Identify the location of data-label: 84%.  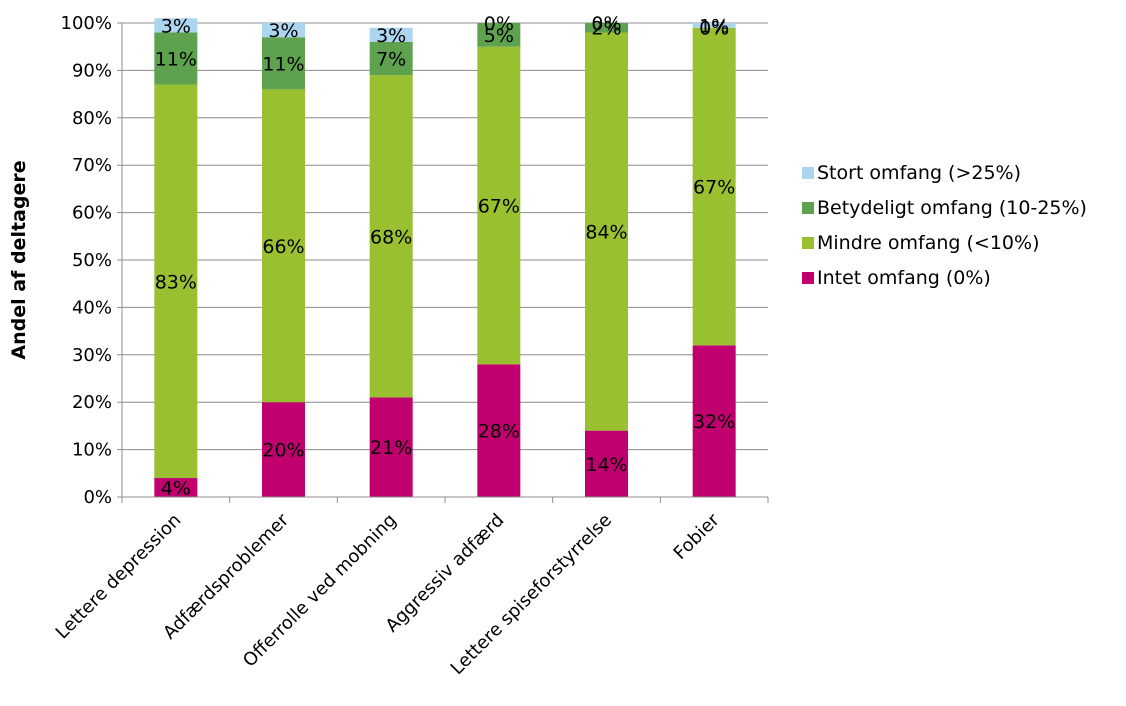
(606, 233).